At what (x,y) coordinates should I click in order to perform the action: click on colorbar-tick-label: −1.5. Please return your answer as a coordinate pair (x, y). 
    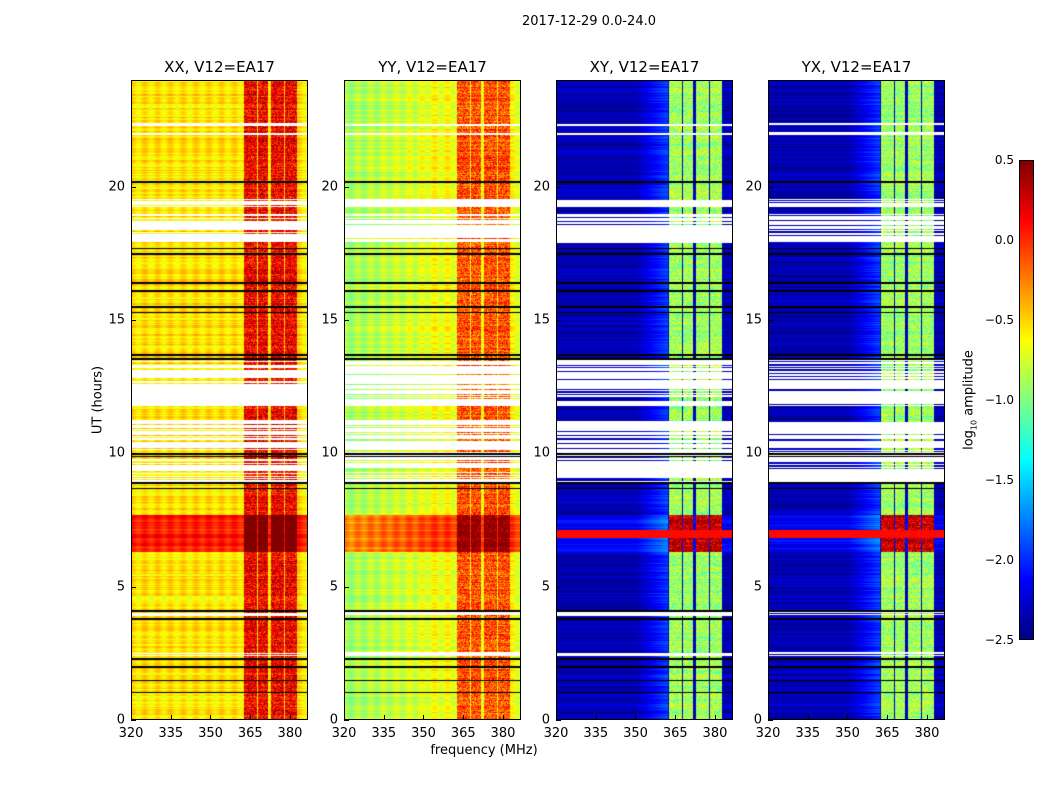
    Looking at the image, I should click on (999, 480).